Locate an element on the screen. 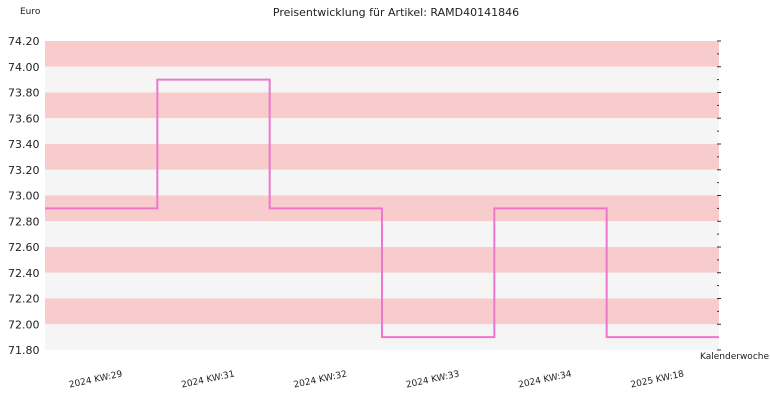 The width and height of the screenshot is (770, 400). y-tick-label: 73.40 is located at coordinates (24, 144).